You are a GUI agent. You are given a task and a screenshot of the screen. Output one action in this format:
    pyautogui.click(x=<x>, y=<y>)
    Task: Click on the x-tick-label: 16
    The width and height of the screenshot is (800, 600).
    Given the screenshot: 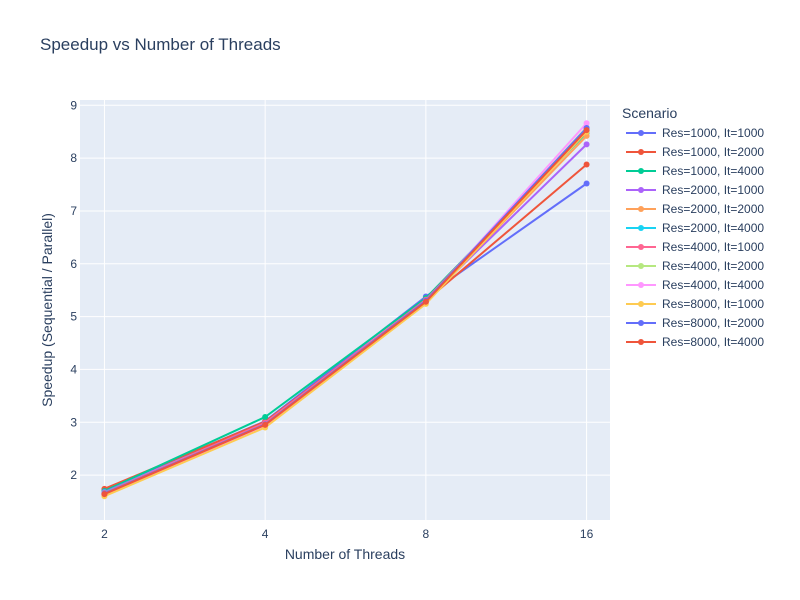 What is the action you would take?
    pyautogui.click(x=587, y=534)
    